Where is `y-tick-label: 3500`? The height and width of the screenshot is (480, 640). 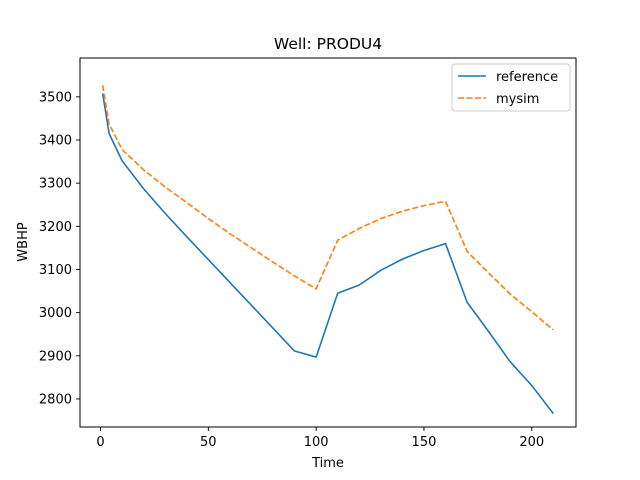 y-tick-label: 3500 is located at coordinates (55, 97).